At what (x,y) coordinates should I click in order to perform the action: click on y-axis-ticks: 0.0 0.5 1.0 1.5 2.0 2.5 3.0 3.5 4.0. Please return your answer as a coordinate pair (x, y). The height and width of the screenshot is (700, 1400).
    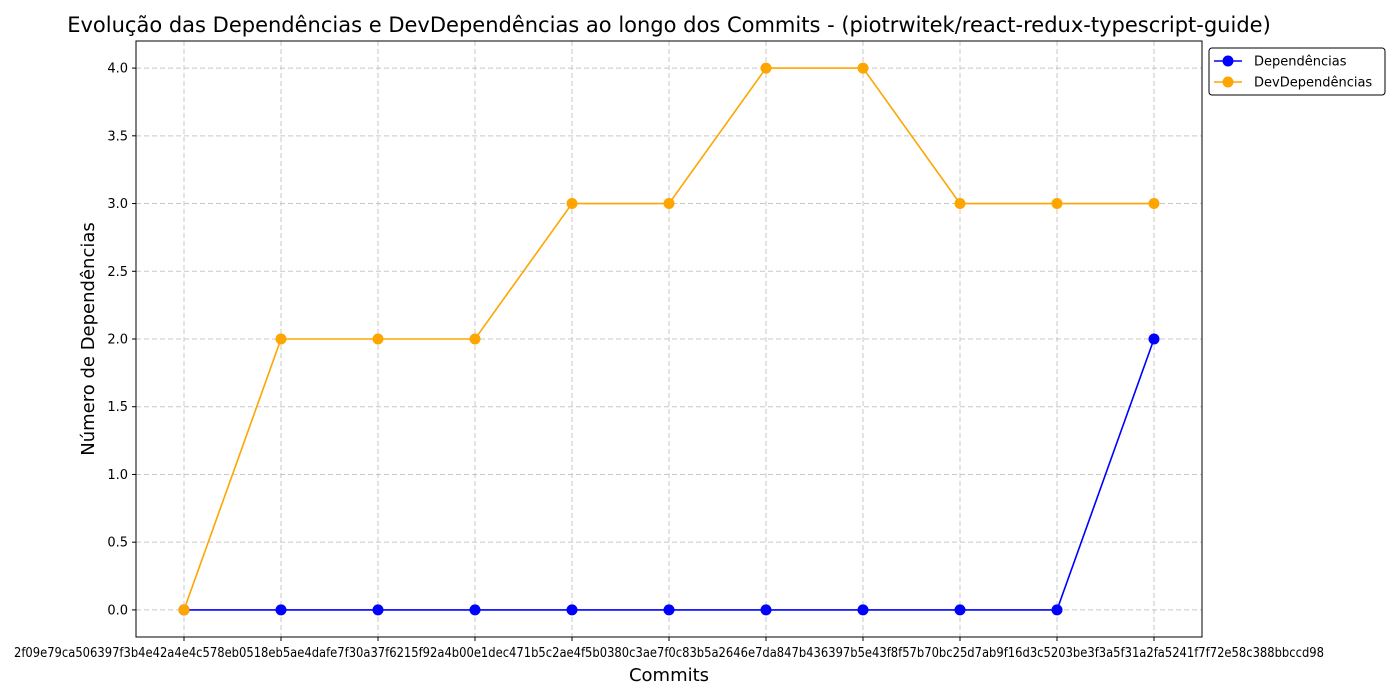
    Looking at the image, I should click on (121, 340).